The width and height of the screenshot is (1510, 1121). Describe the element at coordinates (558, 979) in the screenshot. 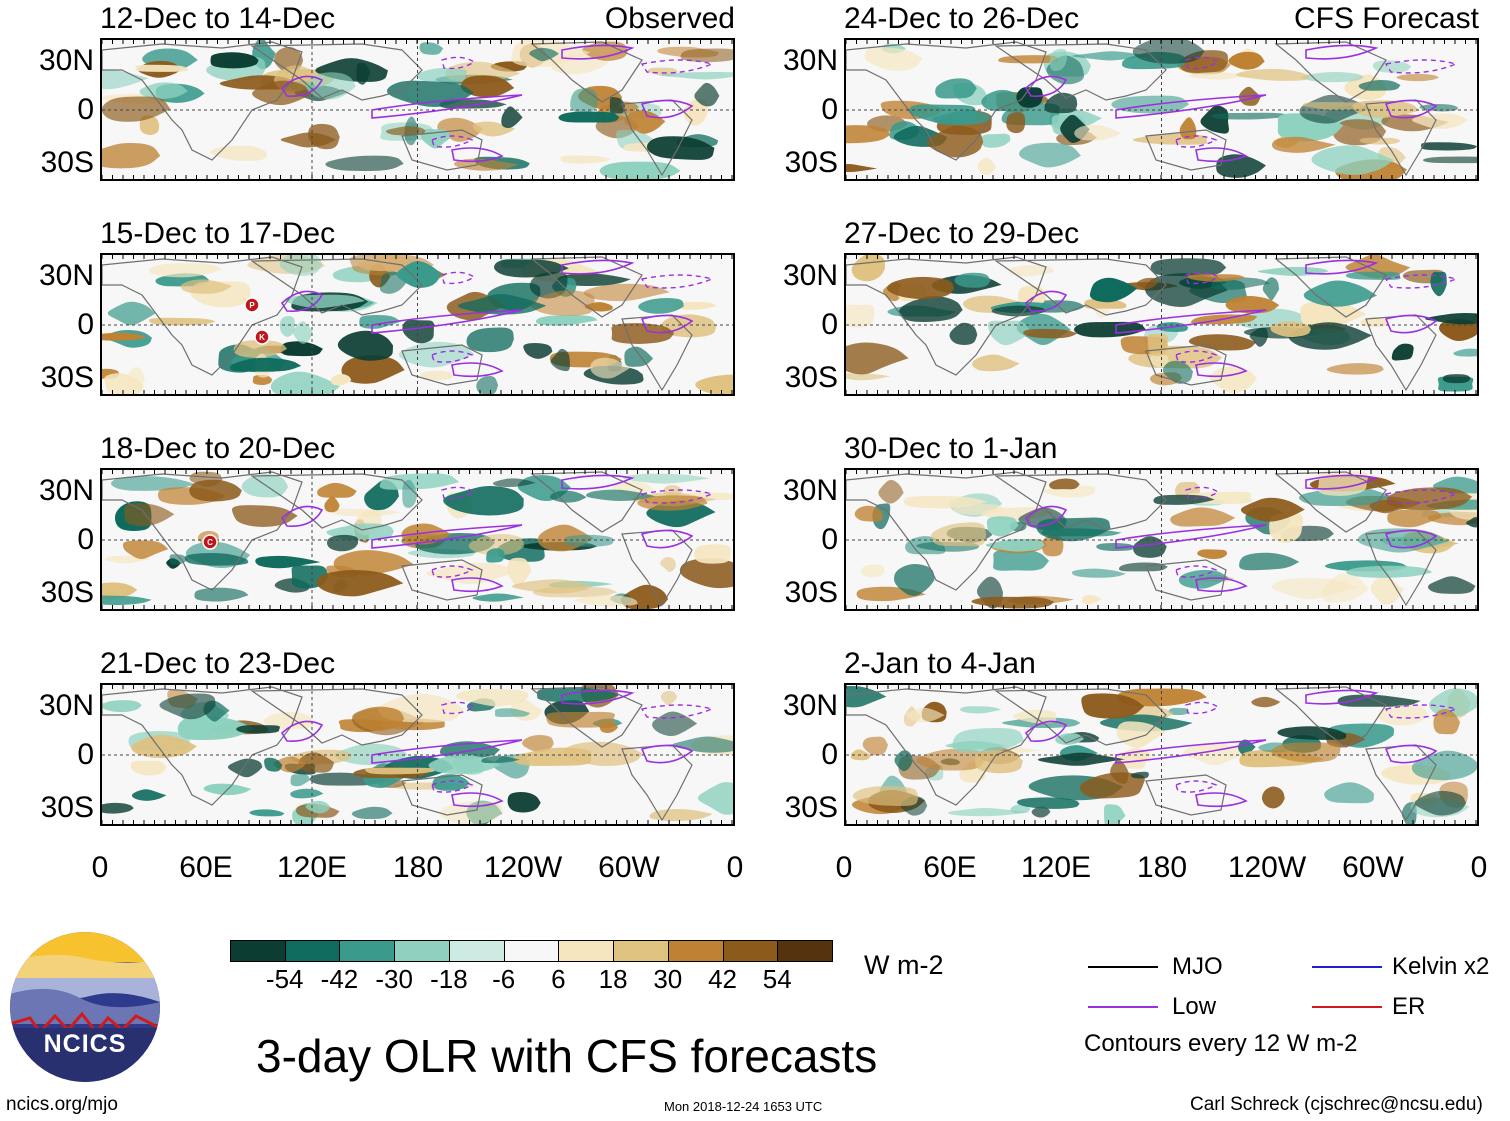

I see `colorbar-tick-label: 6` at that location.